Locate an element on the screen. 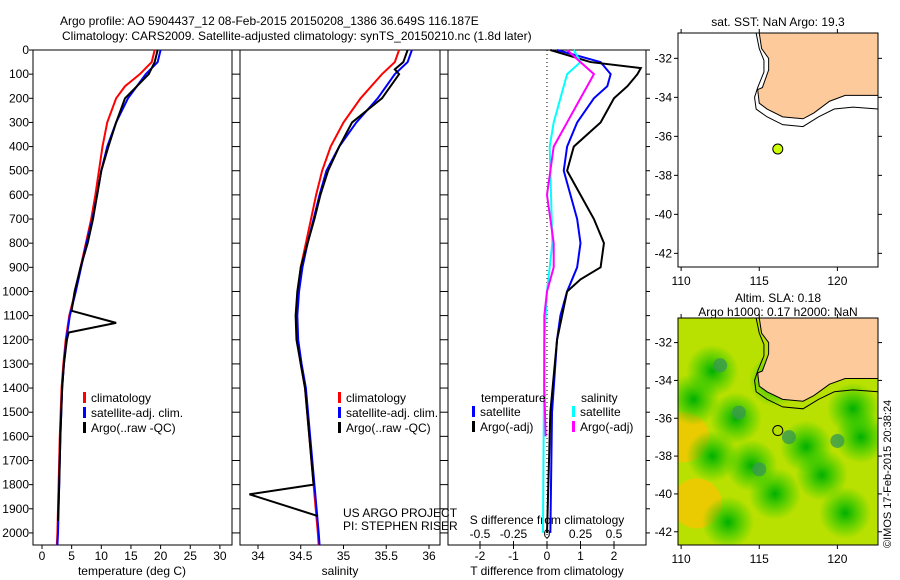 The width and height of the screenshot is (900, 580). y-tick-label: 700 is located at coordinates (19, 219).